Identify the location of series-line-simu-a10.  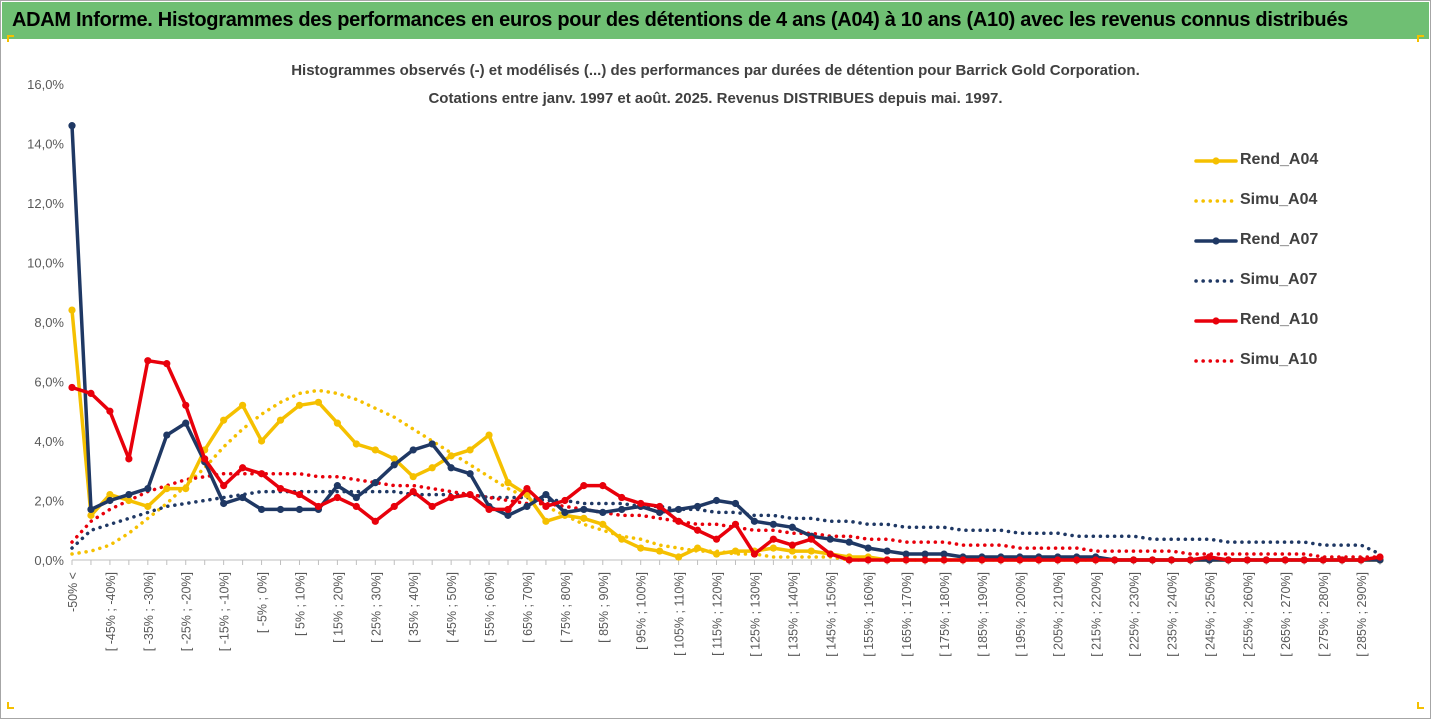
(726, 515).